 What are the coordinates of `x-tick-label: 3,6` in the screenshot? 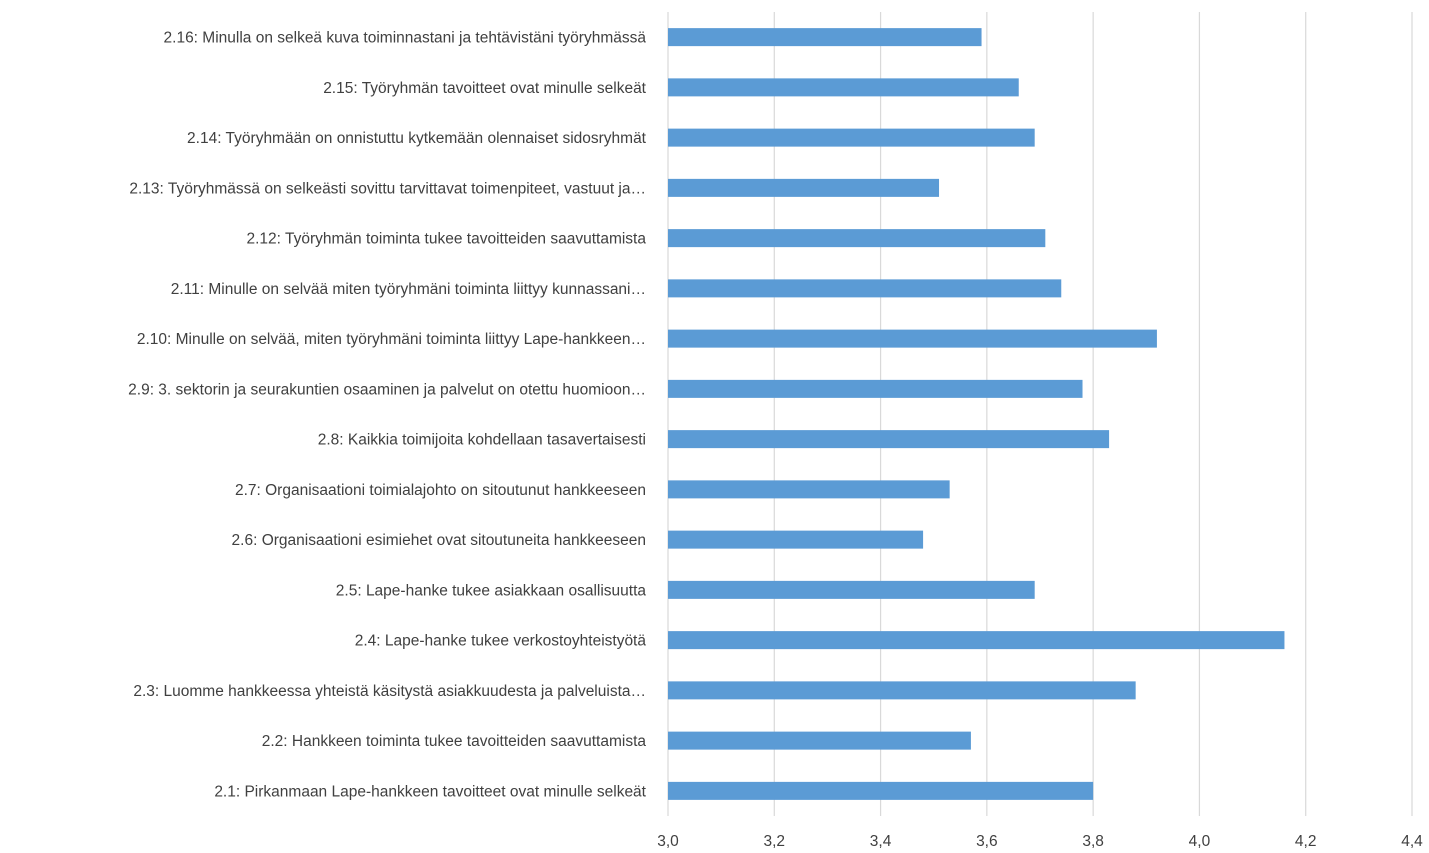 It's located at (987, 841).